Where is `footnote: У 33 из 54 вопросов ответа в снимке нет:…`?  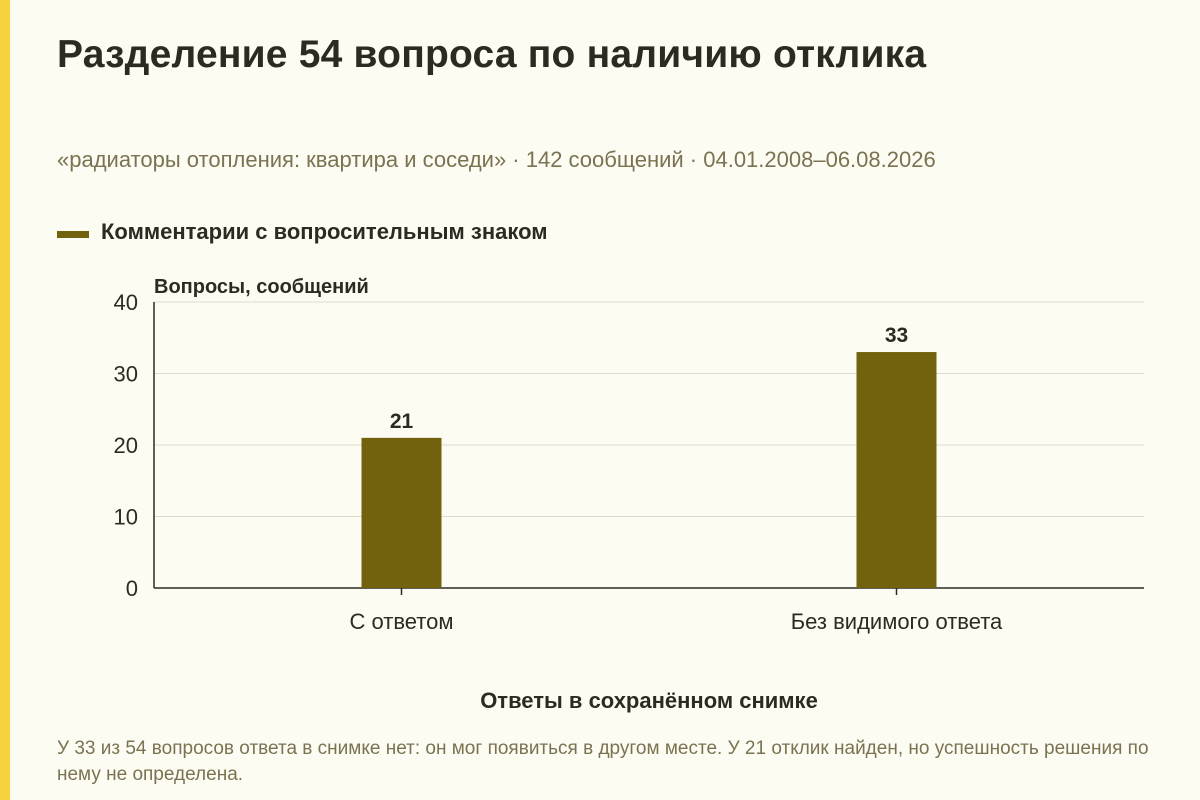
footnote: У 33 из 54 вопросов ответа в снимке нет:… is located at coordinates (603, 761).